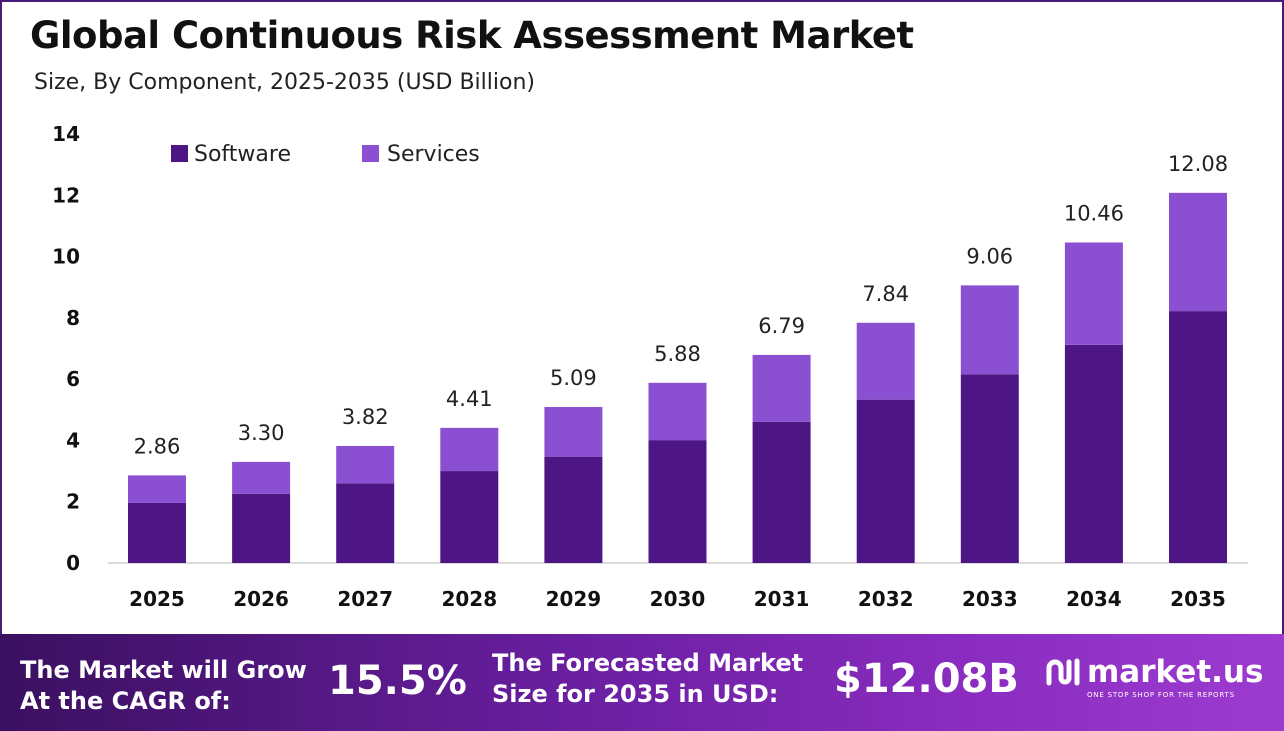  What do you see at coordinates (261, 433) in the screenshot?
I see `data-label-total: 3.30` at bounding box center [261, 433].